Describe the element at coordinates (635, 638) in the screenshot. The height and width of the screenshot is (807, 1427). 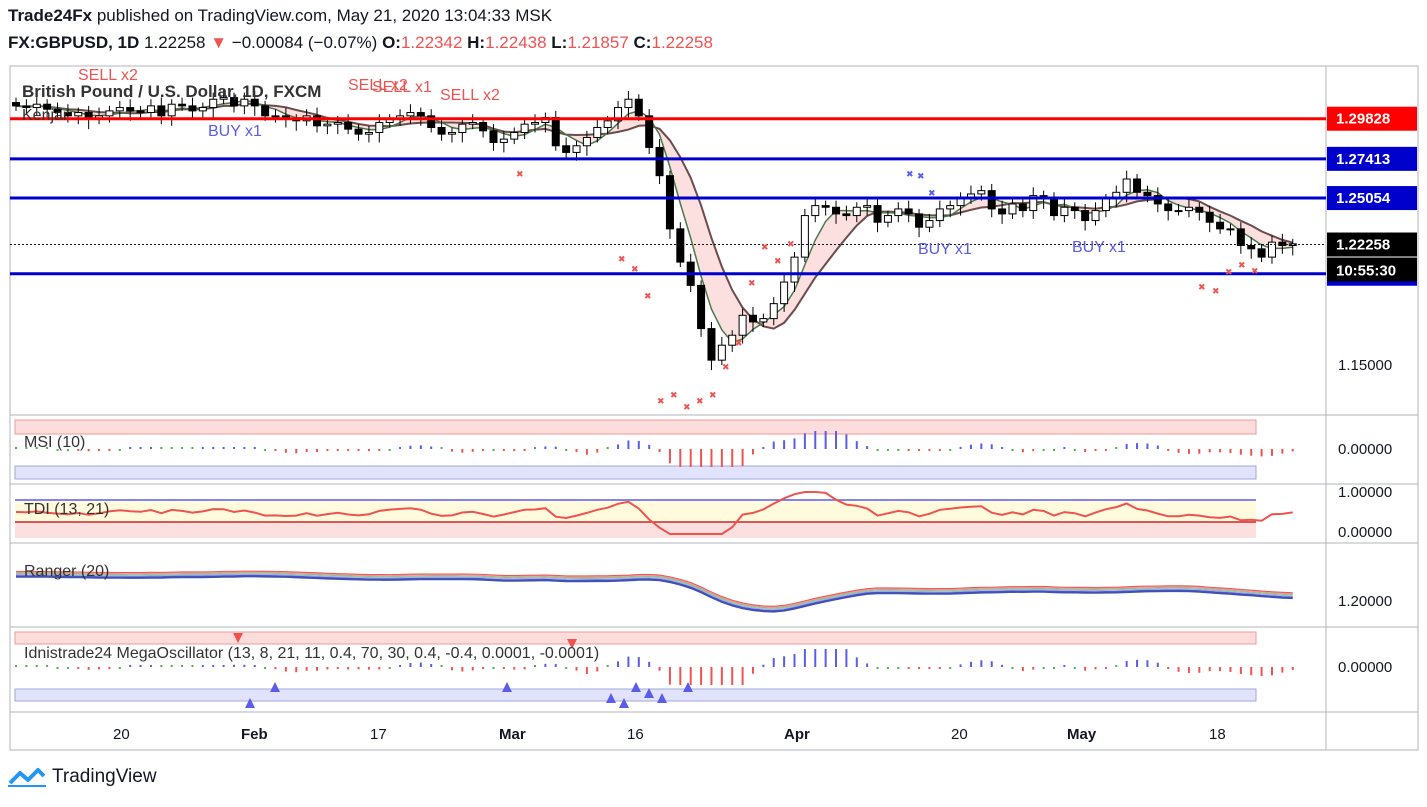
I see `mega-upper-band` at that location.